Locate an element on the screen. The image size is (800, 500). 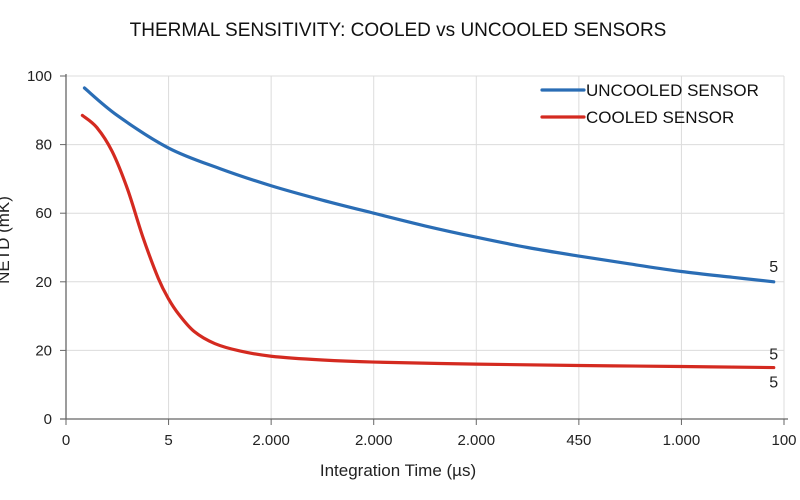
y-axis-ticks: 0 20 20 60 80 100 is located at coordinates (46, 248).